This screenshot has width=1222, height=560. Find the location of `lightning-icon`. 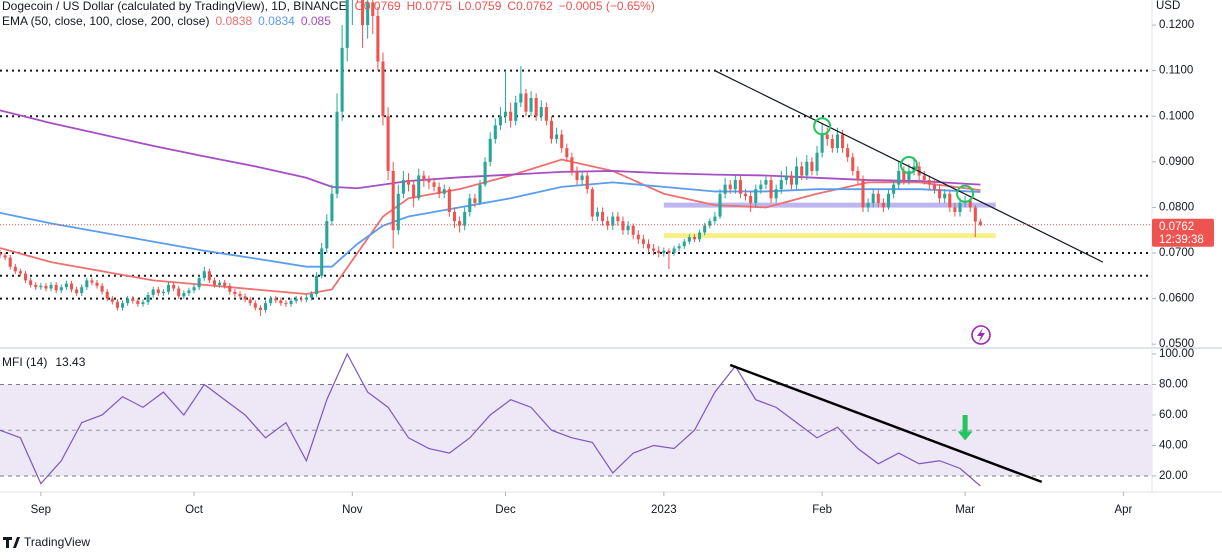

lightning-icon is located at coordinates (981, 335).